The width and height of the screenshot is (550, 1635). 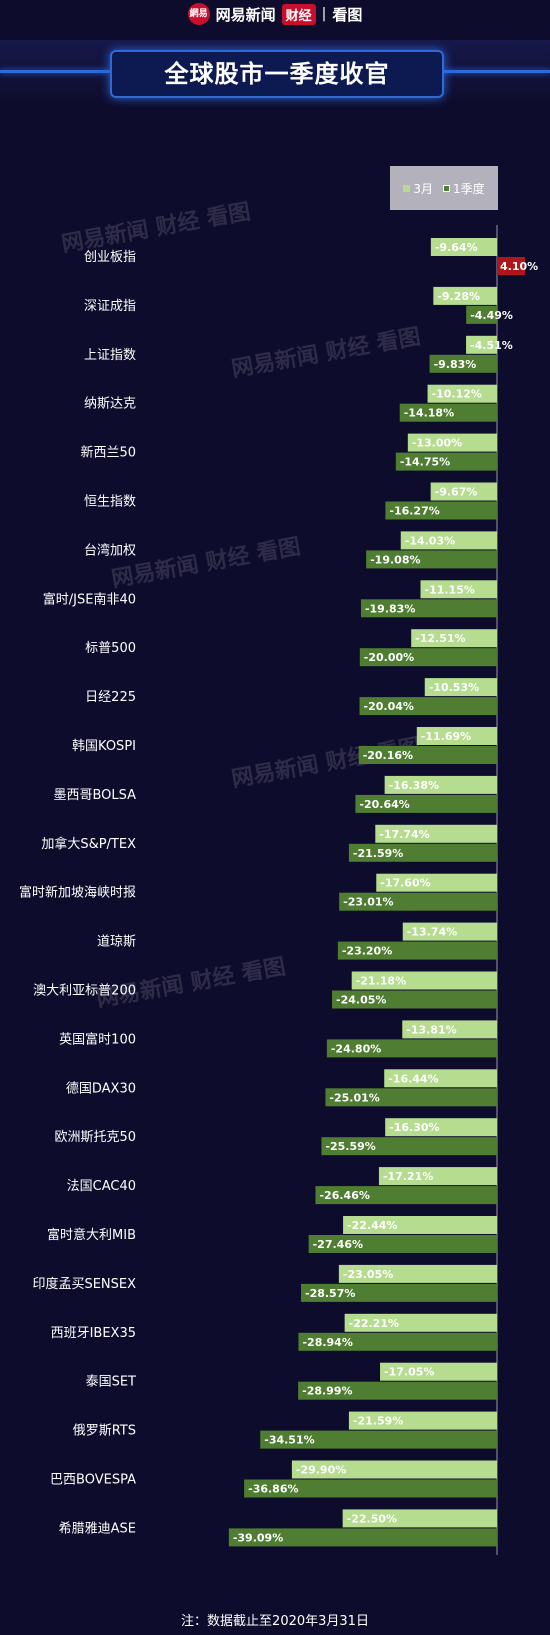 I want to click on title-frame, so click(x=277, y=74).